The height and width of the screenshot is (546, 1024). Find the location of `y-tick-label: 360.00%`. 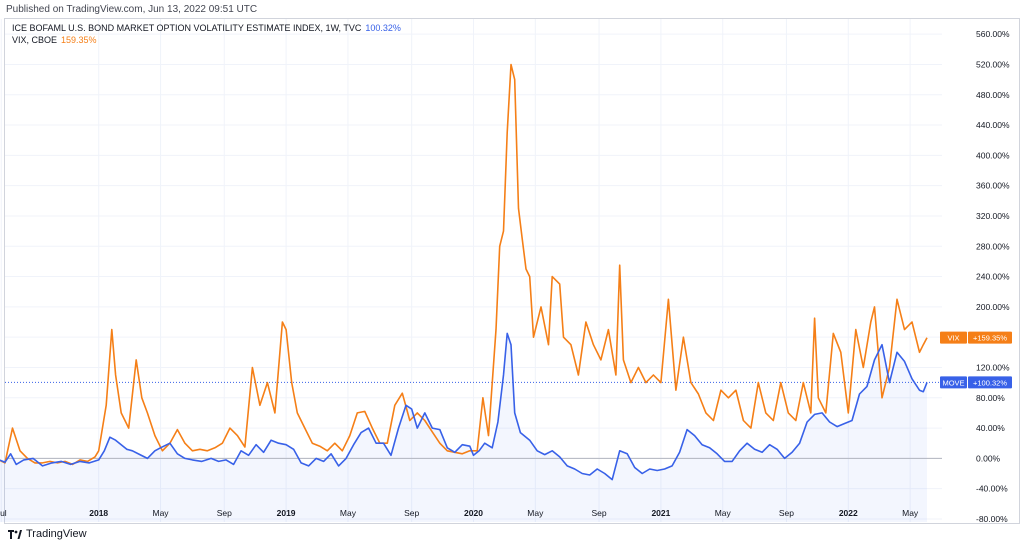

y-tick-label: 360.00% is located at coordinates (993, 186).